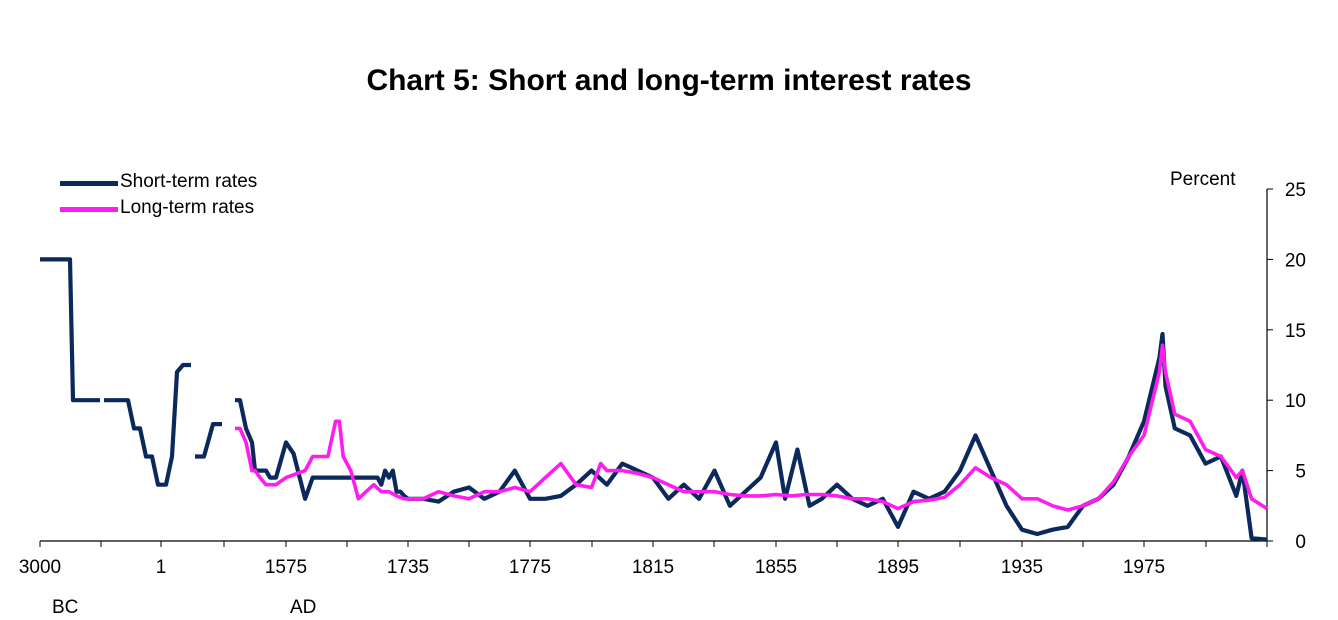 The width and height of the screenshot is (1338, 620). I want to click on legend-swatch-short, so click(89, 183).